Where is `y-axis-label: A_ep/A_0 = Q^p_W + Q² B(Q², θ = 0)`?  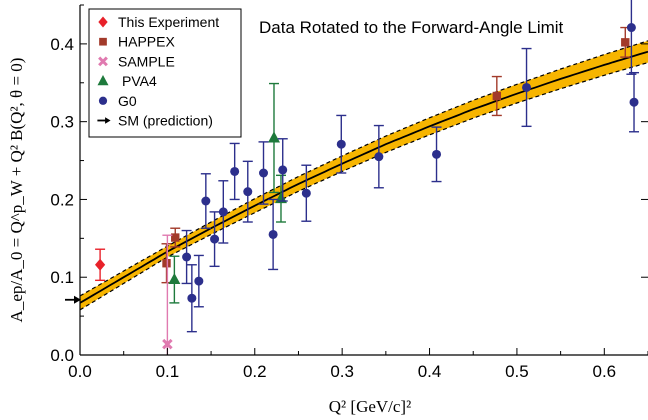
y-axis-label: A_ep/A_0 = Q^p_W + Q² B(Q², θ = 0) is located at coordinates (16, 190).